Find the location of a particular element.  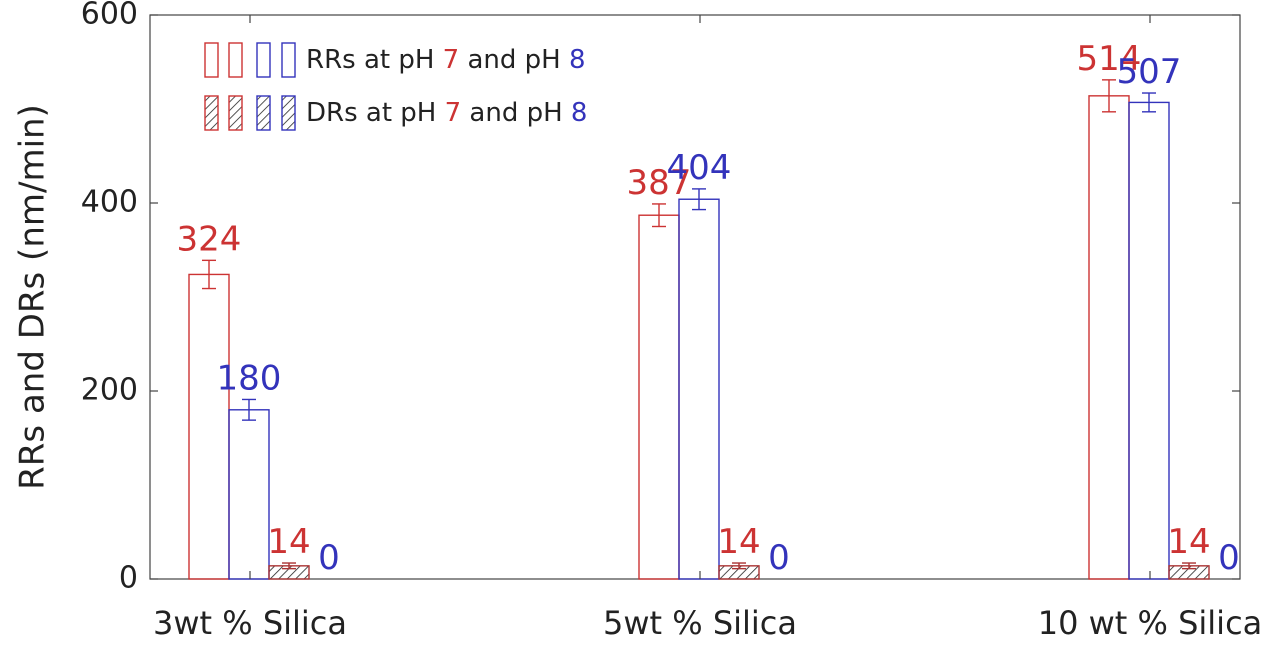

data-label-rr_ph7: 387 is located at coordinates (659, 183).